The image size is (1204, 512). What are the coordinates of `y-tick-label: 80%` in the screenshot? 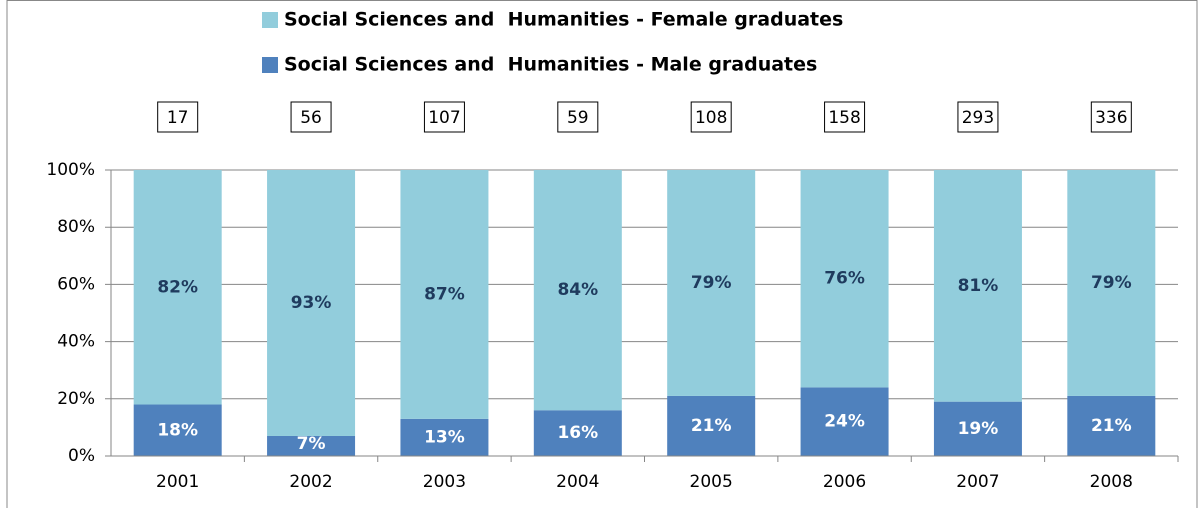 It's located at (76, 227).